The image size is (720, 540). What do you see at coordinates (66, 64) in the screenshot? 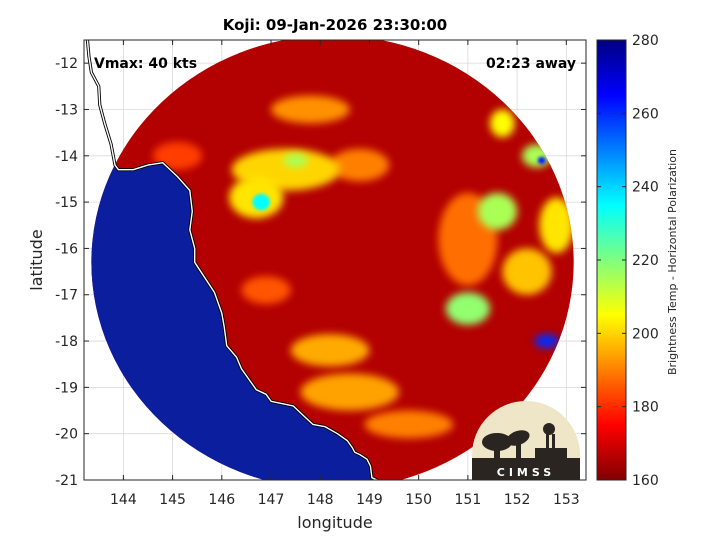
I see `y-tick-label: -12` at bounding box center [66, 64].